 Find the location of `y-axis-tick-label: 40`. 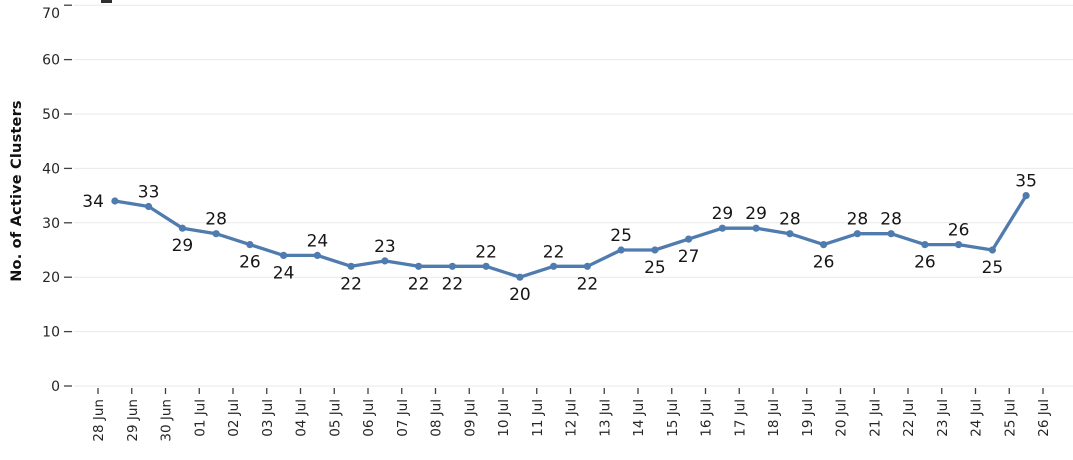

y-axis-tick-label: 40 is located at coordinates (51, 169).